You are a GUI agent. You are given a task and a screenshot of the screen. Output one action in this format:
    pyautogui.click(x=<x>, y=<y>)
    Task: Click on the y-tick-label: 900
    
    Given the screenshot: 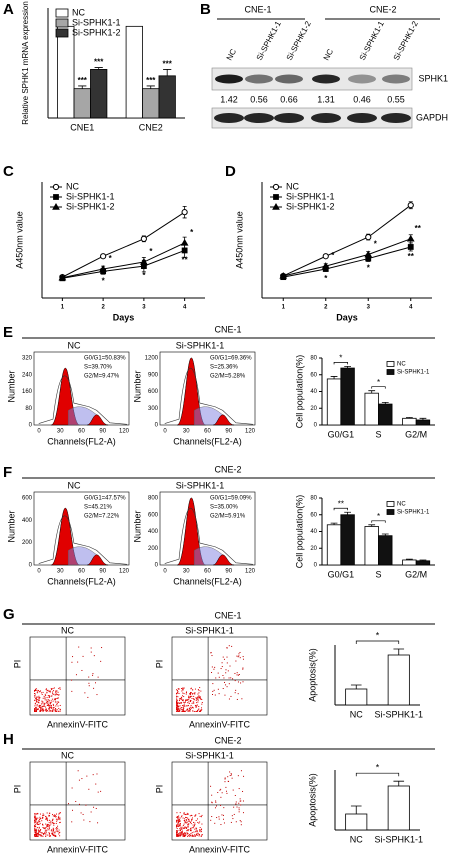 What is the action you would take?
    pyautogui.click(x=153, y=375)
    